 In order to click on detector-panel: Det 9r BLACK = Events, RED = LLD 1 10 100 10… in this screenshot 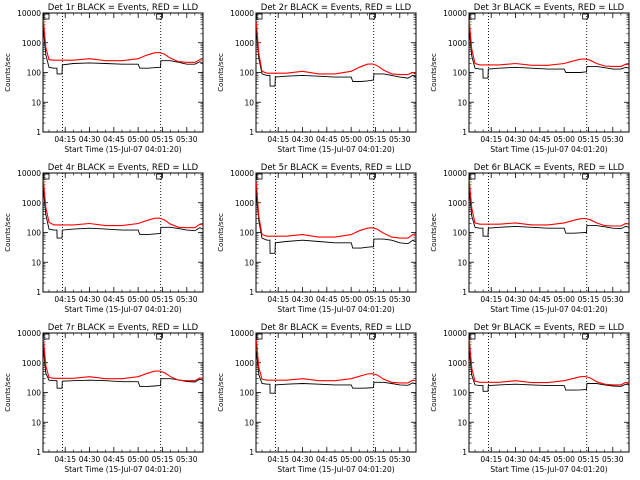, I will do `click(530, 398)`.